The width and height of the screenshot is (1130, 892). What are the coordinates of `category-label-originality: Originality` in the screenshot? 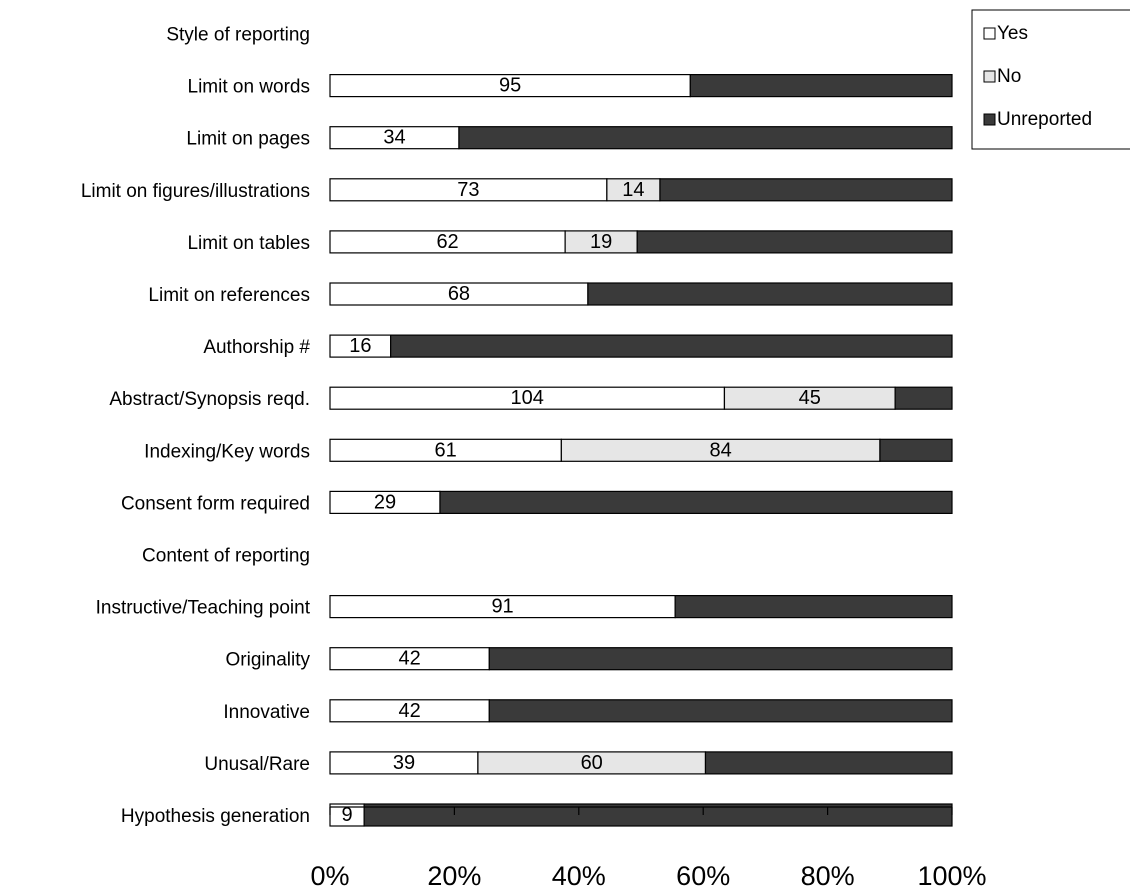 It's located at (268, 660).